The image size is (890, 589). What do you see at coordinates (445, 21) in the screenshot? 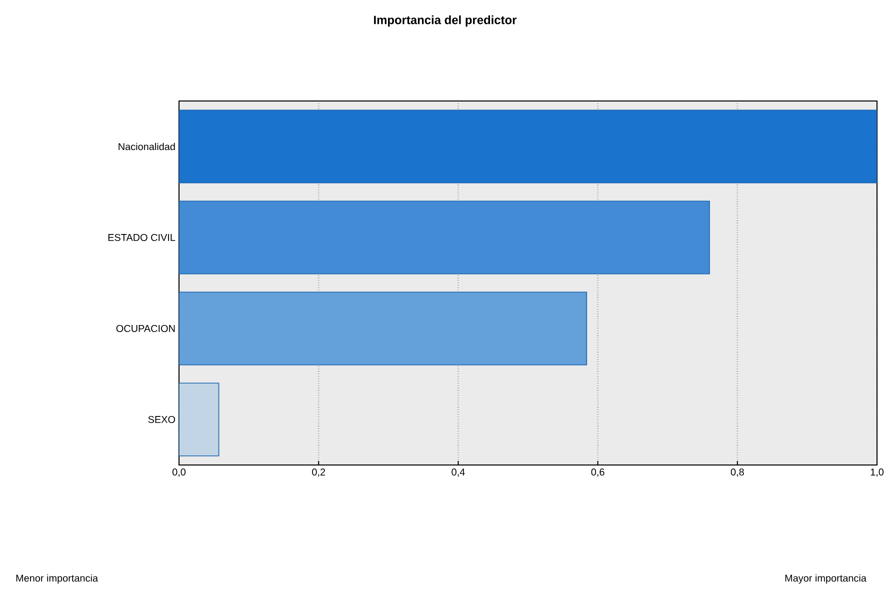
I see `chart-title: Importancia del predictor` at bounding box center [445, 21].